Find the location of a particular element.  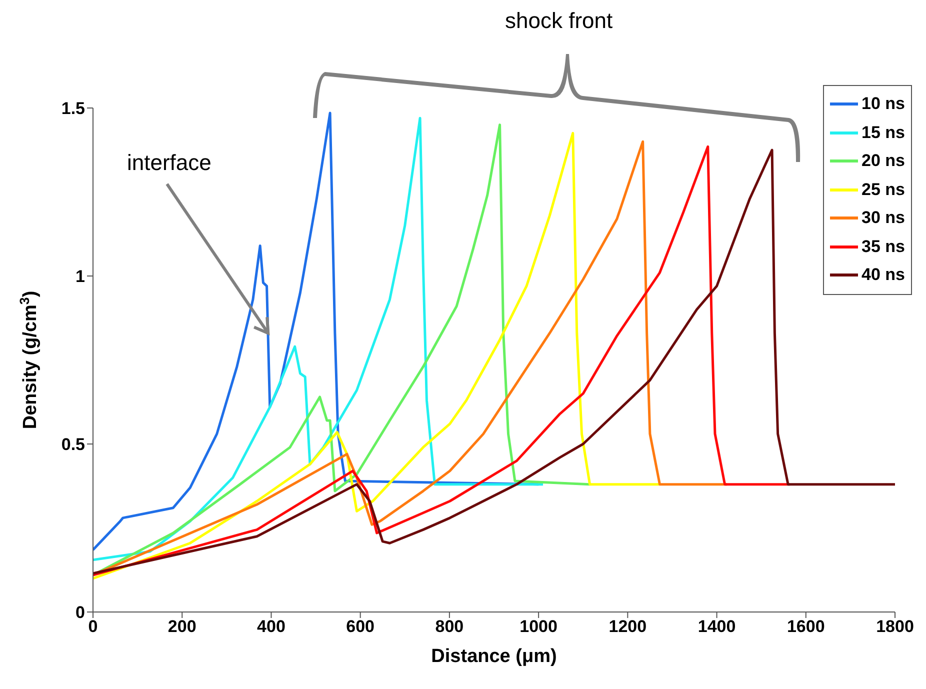

x-tick-label: 800 is located at coordinates (449, 626).